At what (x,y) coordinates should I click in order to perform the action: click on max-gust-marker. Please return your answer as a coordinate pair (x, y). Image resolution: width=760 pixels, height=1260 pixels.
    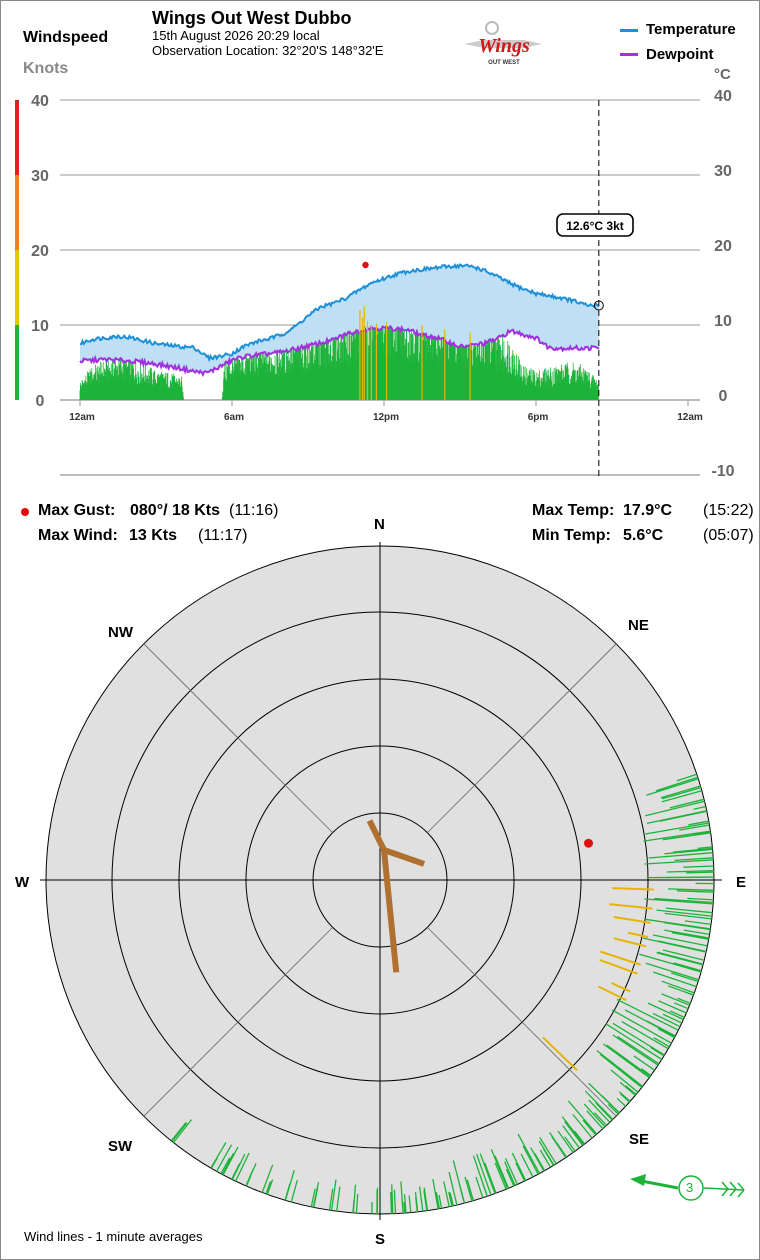
    Looking at the image, I should click on (365, 265).